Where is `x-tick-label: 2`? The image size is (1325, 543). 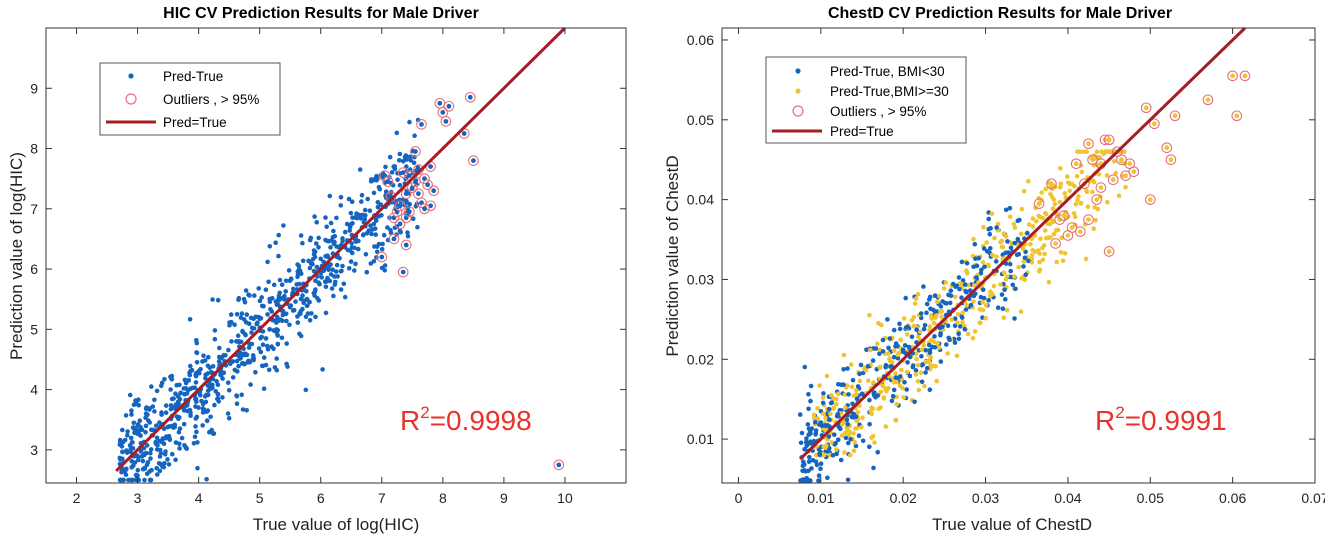 x-tick-label: 2 is located at coordinates (77, 498).